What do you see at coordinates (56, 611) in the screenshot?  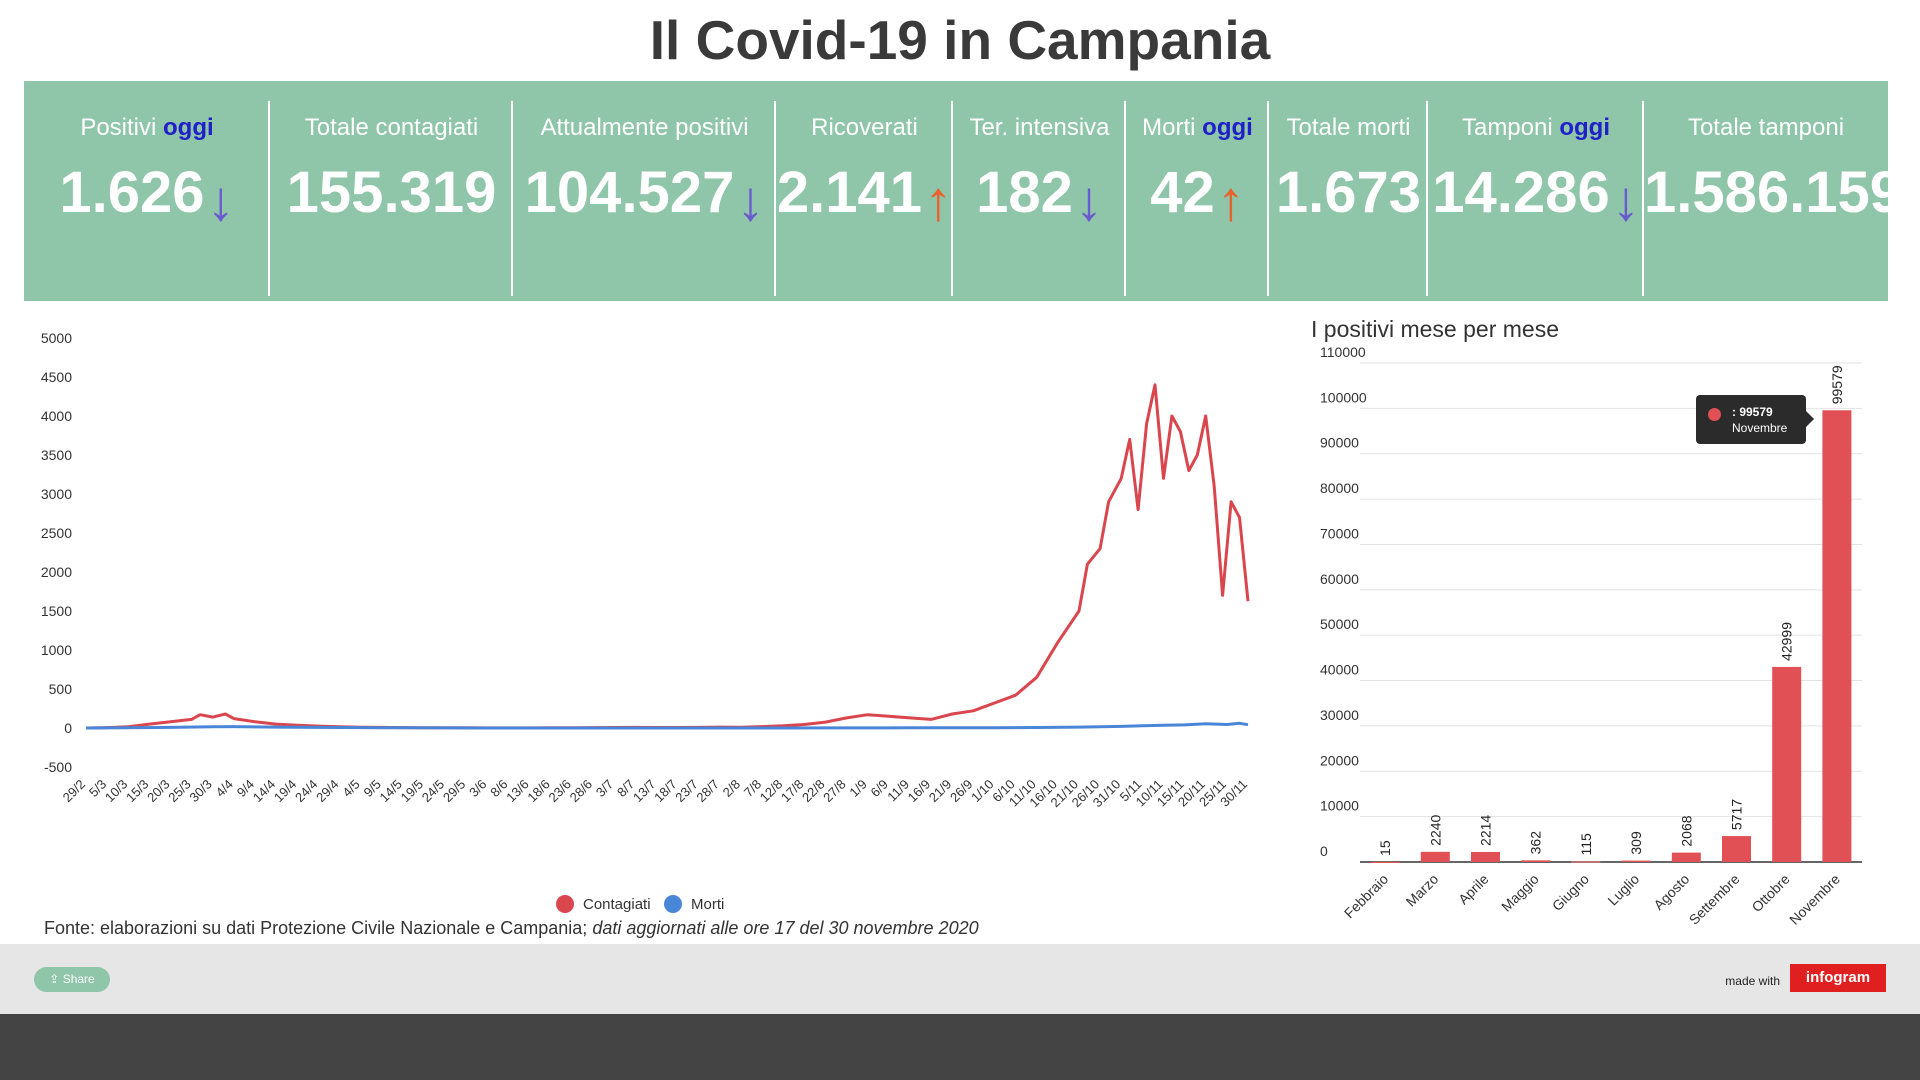 I see `y-tick-label: 1500` at bounding box center [56, 611].